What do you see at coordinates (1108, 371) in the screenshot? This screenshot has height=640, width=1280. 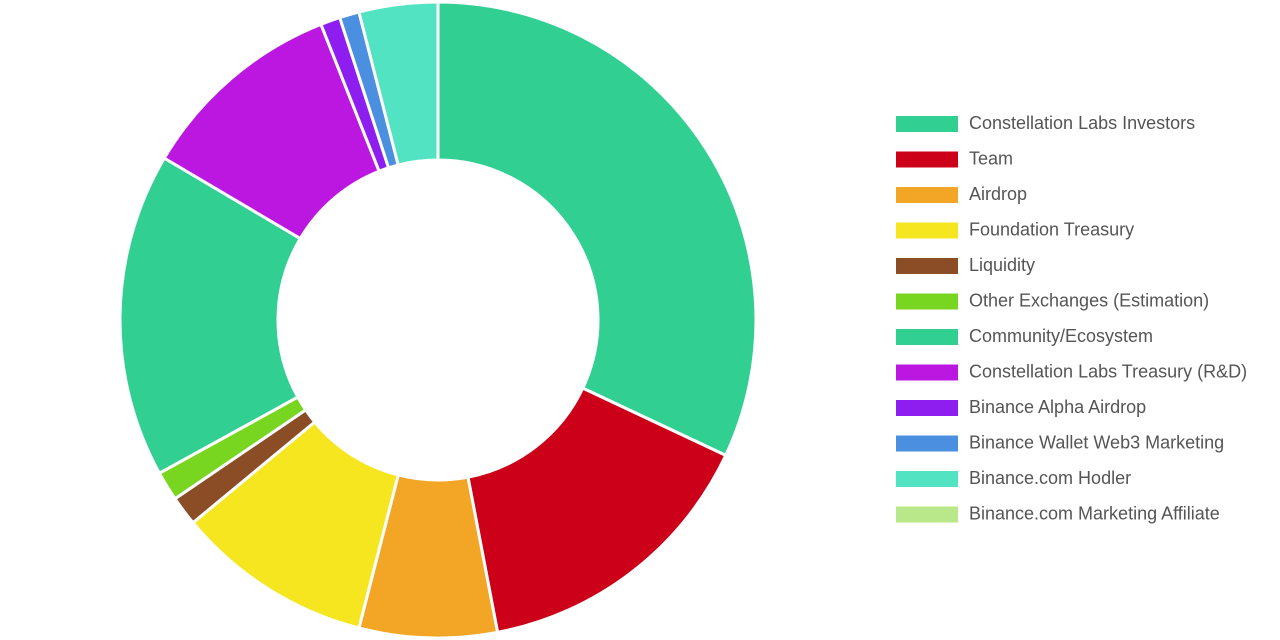 I see `legend-label: Constellation Labs Treasury (R&D)` at bounding box center [1108, 371].